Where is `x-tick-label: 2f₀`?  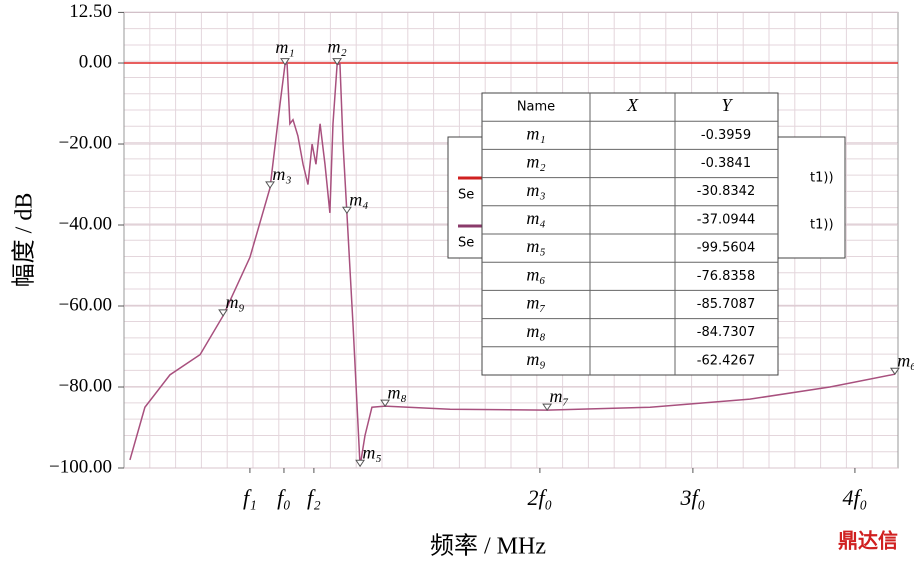 x-tick-label: 2f₀ is located at coordinates (540, 497).